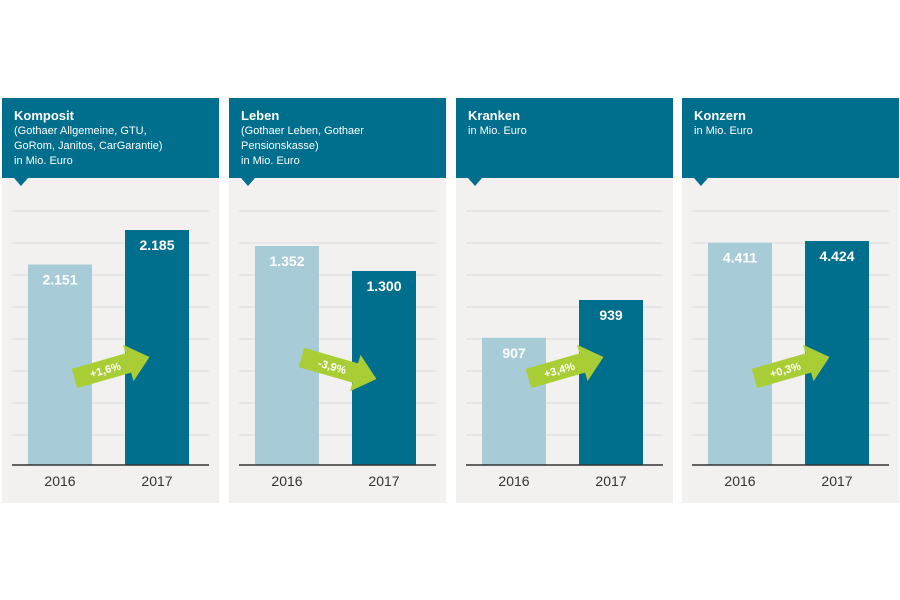 The image size is (900, 600). I want to click on panel-subtitle-line: Pensionskasse), so click(280, 146).